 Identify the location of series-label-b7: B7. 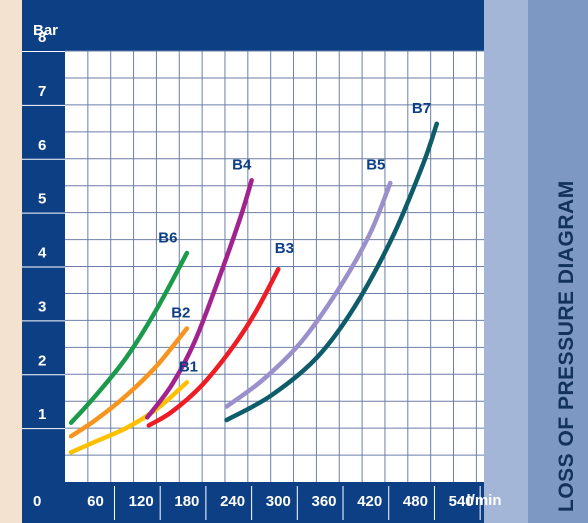
(421, 108).